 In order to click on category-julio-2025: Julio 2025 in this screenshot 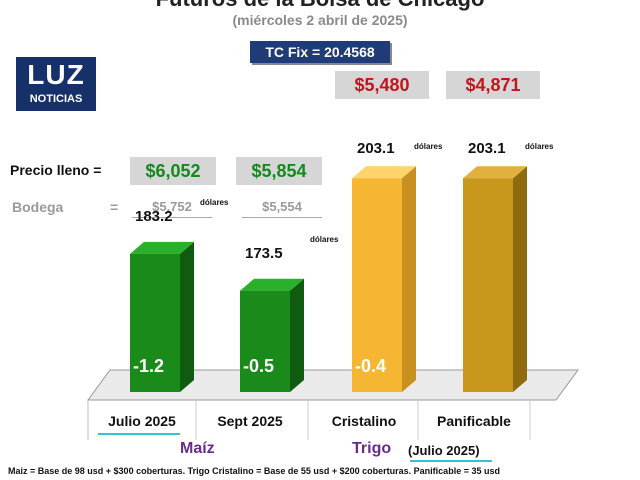, I will do `click(142, 421)`.